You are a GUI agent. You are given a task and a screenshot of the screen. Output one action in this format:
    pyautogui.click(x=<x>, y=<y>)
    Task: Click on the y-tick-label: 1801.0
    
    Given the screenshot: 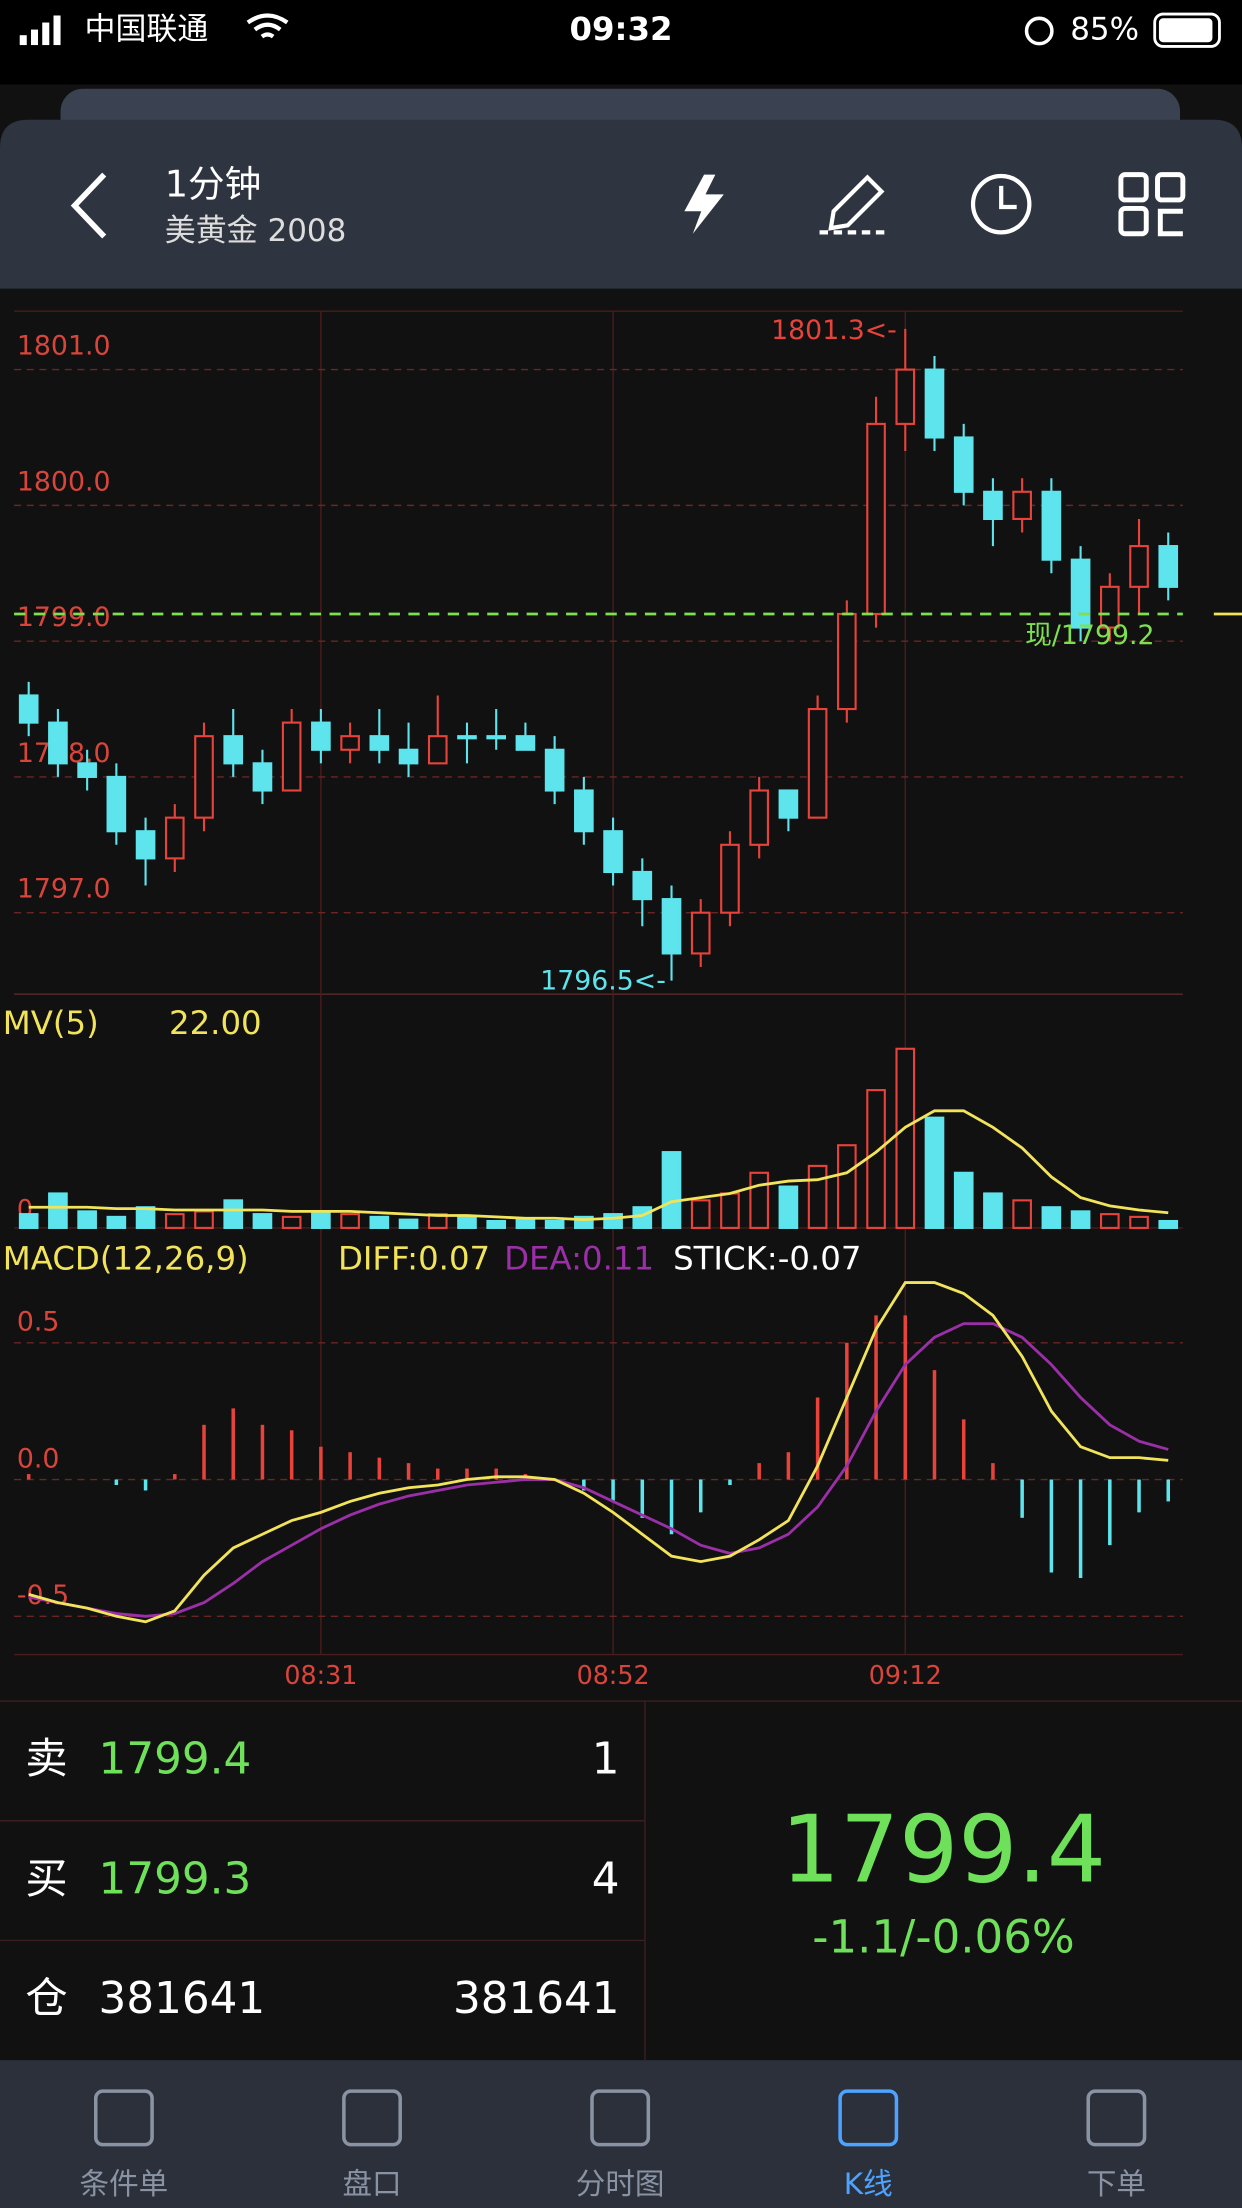 What is the action you would take?
    pyautogui.click(x=64, y=346)
    